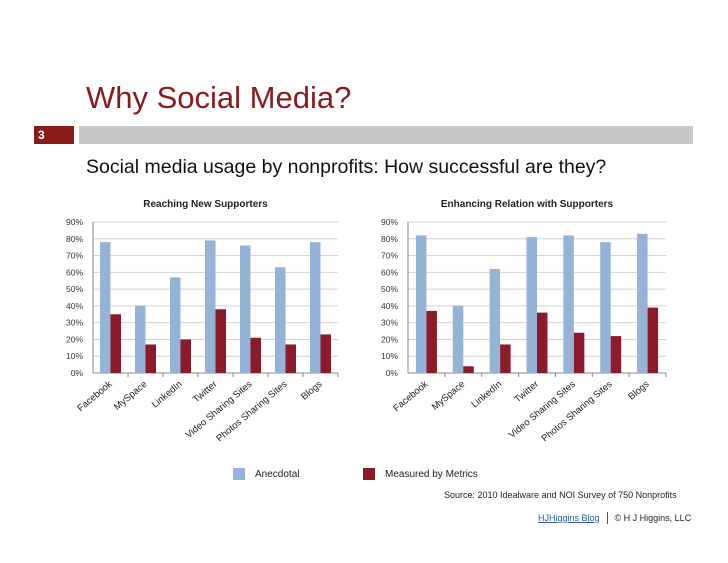 This screenshot has width=728, height=563. I want to click on title-rule-bar, so click(386, 135).